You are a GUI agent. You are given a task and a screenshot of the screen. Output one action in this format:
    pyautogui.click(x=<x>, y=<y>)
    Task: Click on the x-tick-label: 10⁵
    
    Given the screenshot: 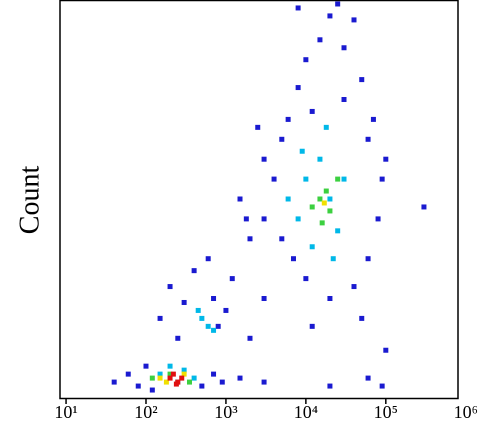 What is the action you would take?
    pyautogui.click(x=386, y=412)
    